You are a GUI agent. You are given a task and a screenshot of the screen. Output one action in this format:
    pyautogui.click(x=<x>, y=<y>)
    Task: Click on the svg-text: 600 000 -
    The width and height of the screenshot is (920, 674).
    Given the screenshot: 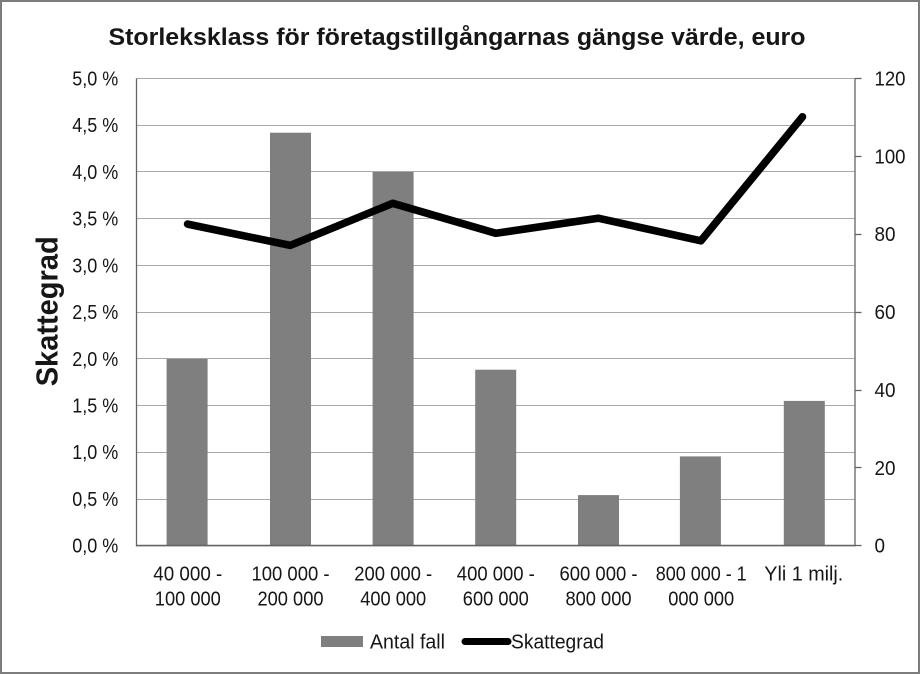 What is the action you would take?
    pyautogui.click(x=599, y=574)
    